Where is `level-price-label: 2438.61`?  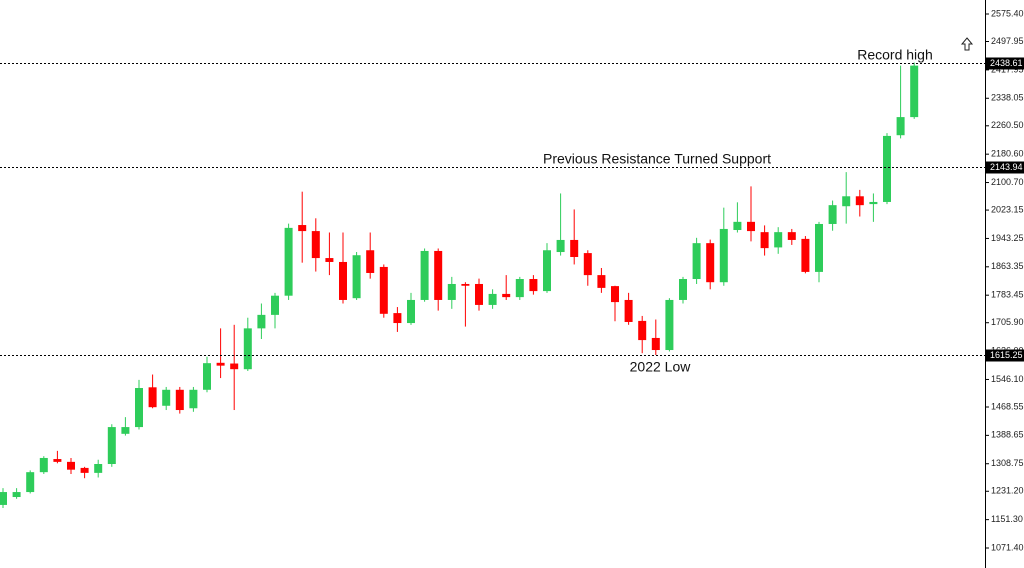 level-price-label: 2438.61 is located at coordinates (1006, 63).